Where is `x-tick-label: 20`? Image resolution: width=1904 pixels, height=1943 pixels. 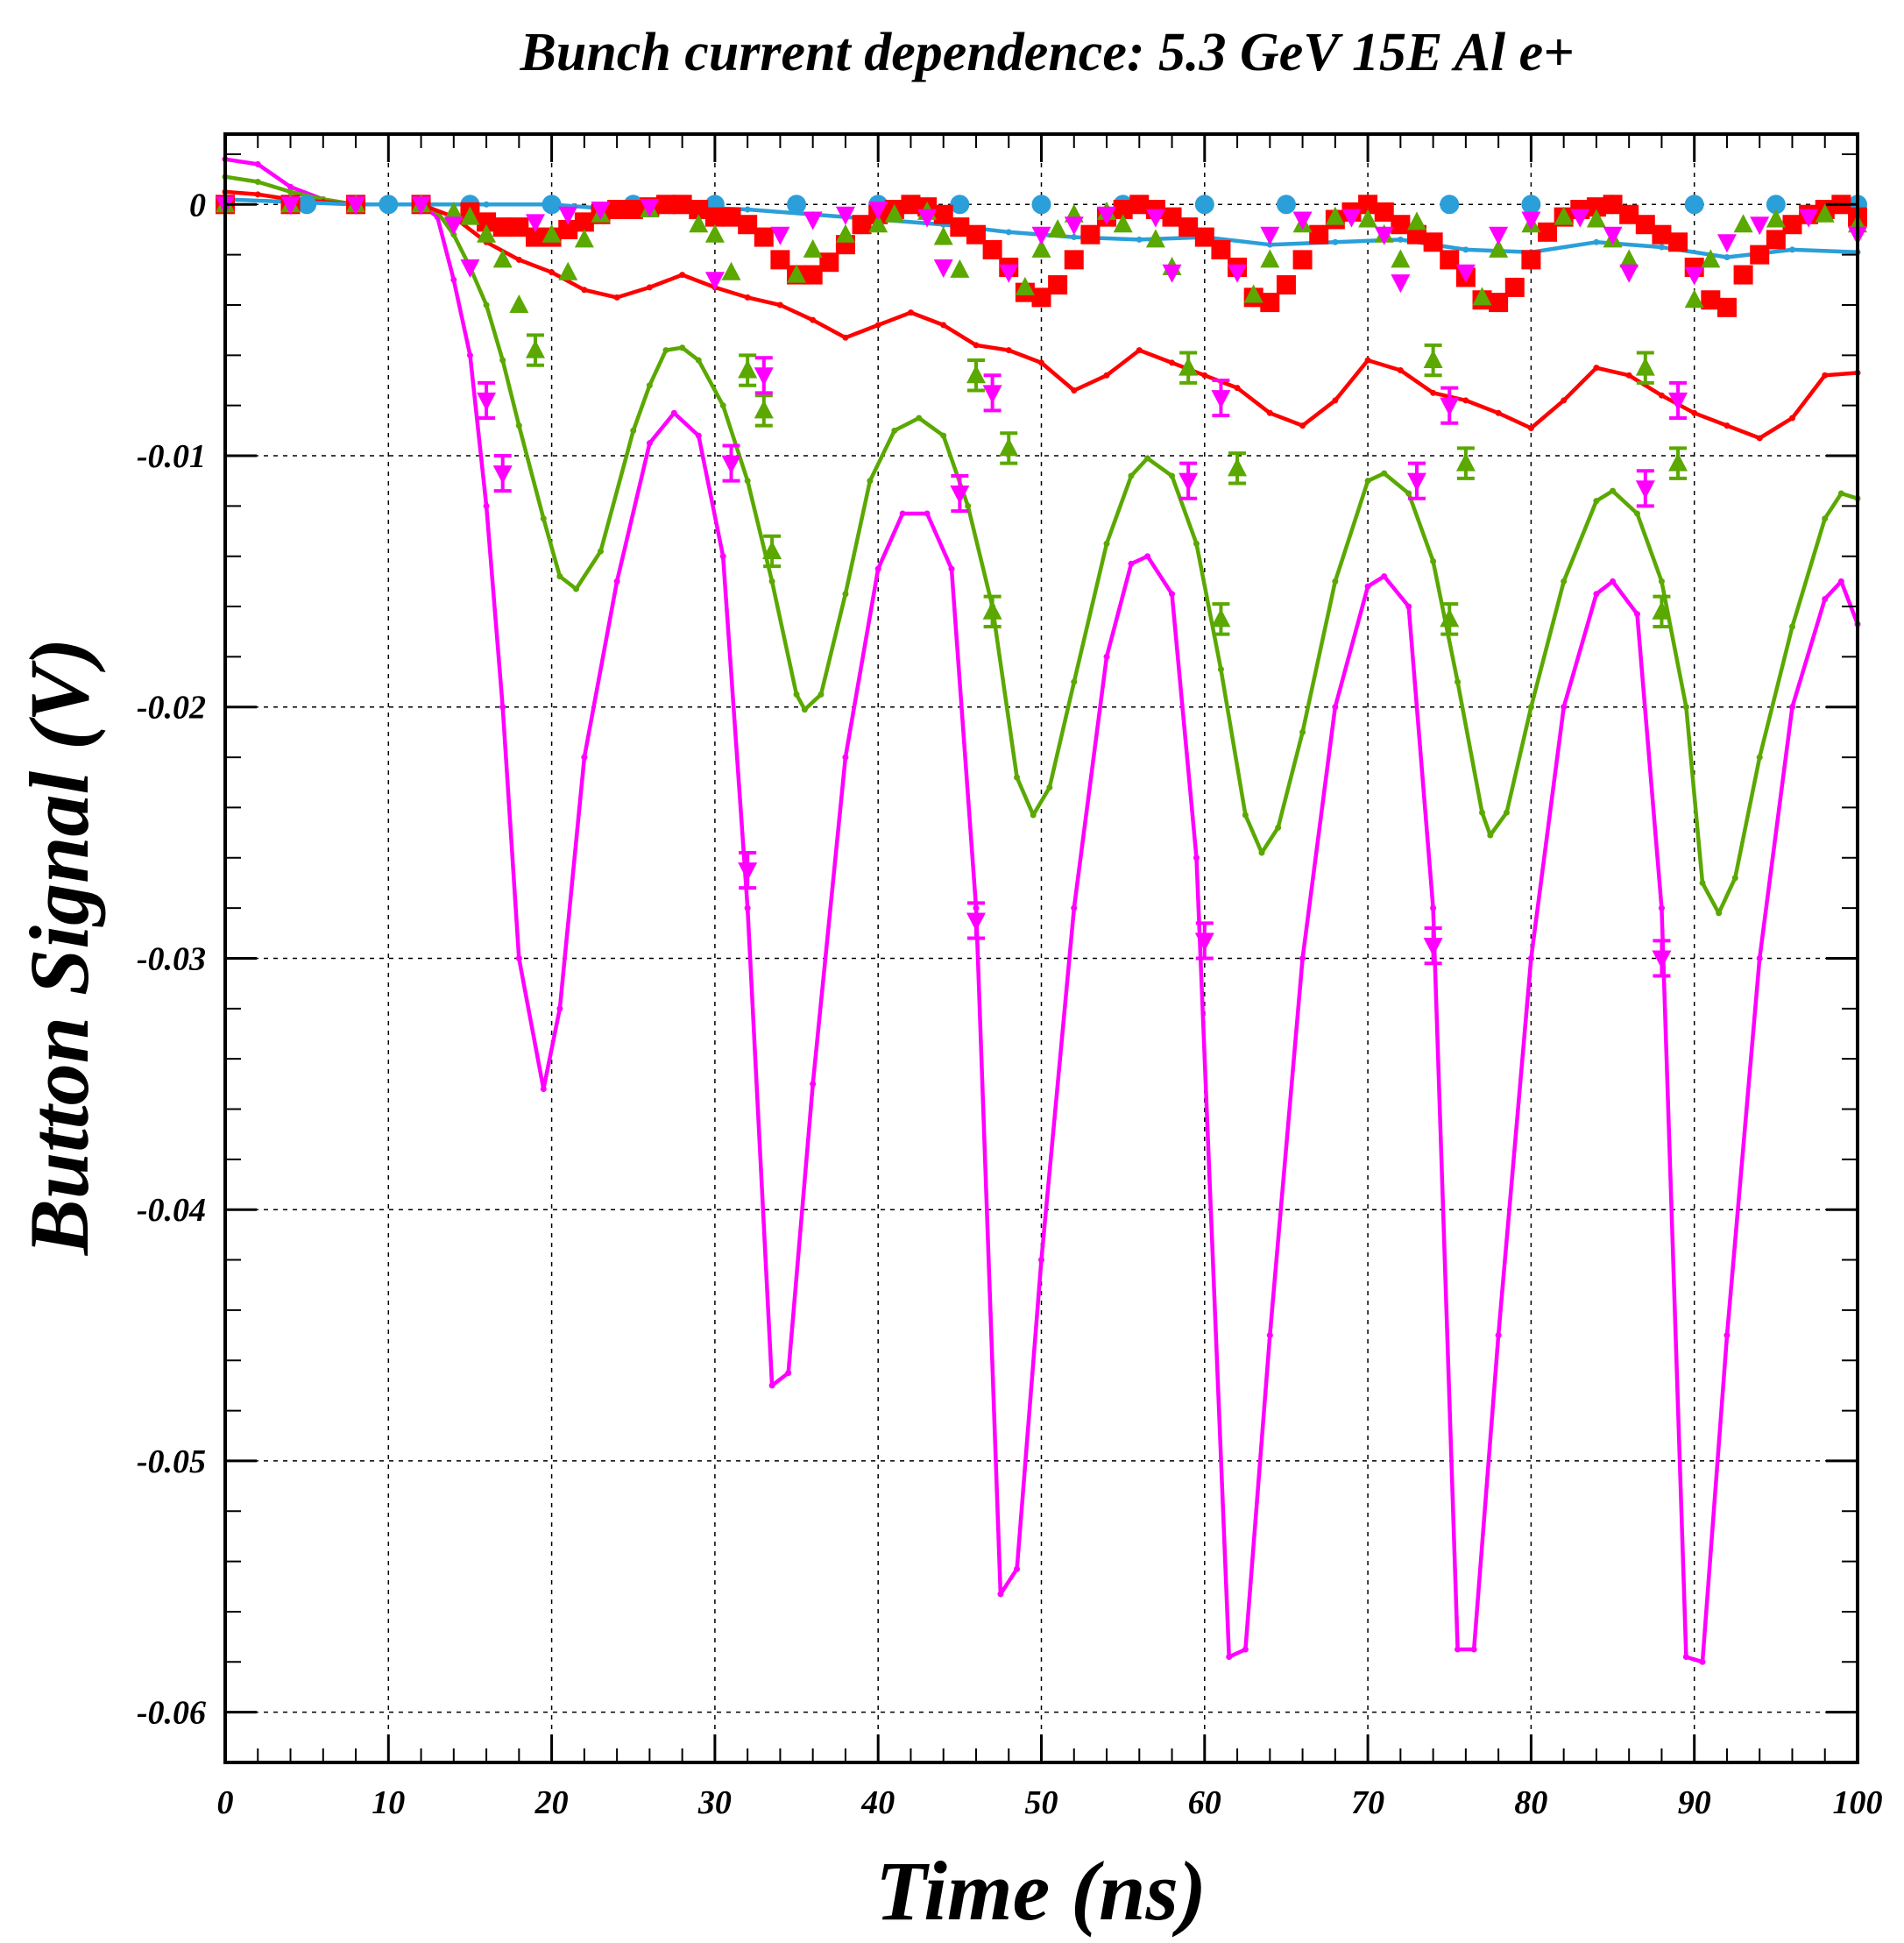 x-tick-label: 20 is located at coordinates (551, 1802).